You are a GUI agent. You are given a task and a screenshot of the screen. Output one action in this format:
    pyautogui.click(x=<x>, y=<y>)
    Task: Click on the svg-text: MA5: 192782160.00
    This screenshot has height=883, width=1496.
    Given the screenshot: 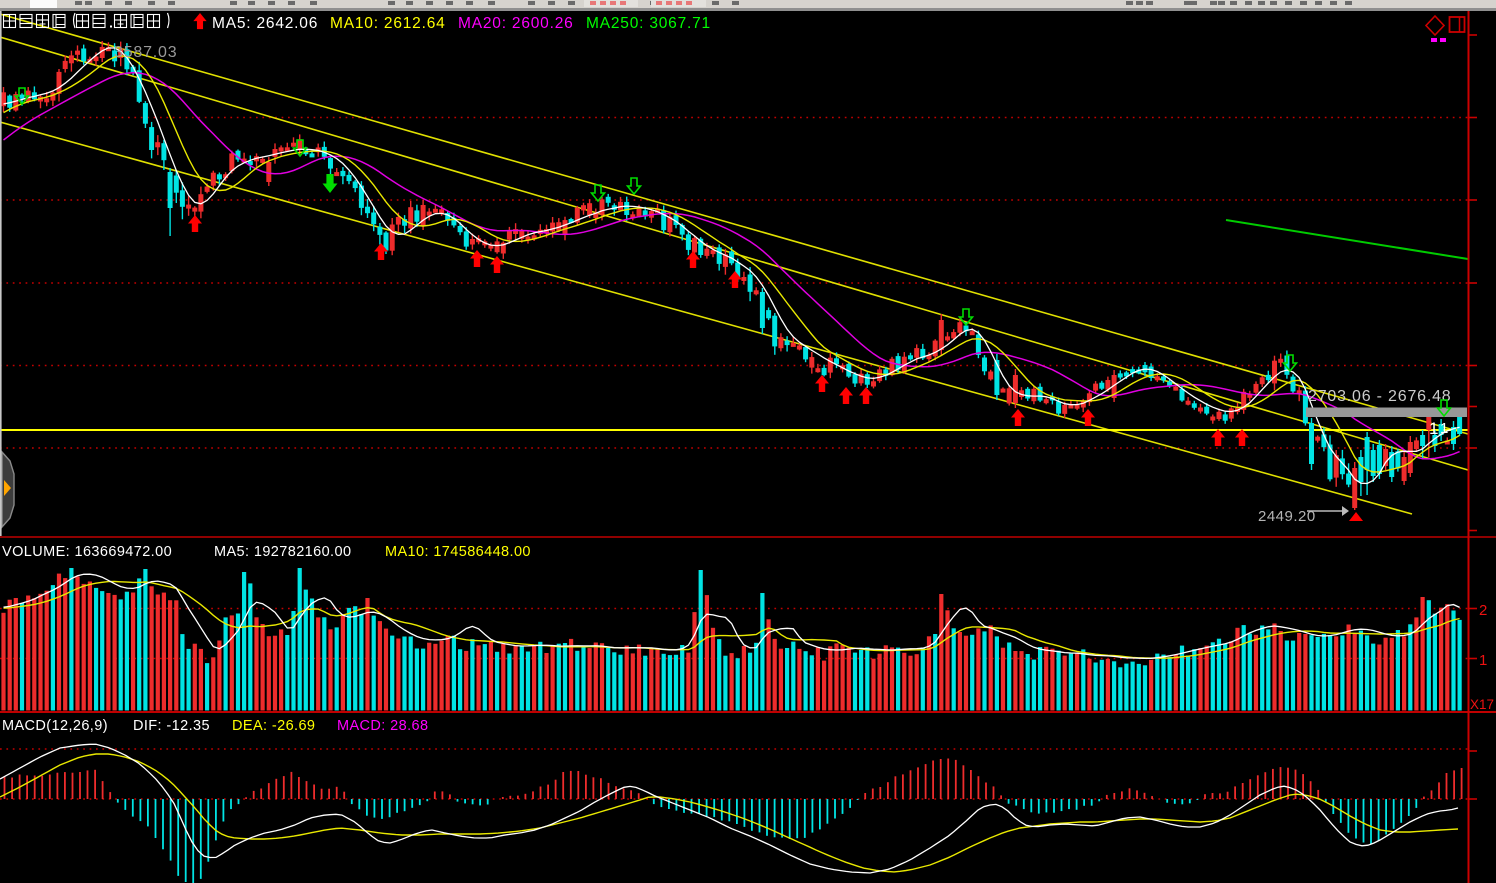 What is the action you would take?
    pyautogui.click(x=282, y=552)
    